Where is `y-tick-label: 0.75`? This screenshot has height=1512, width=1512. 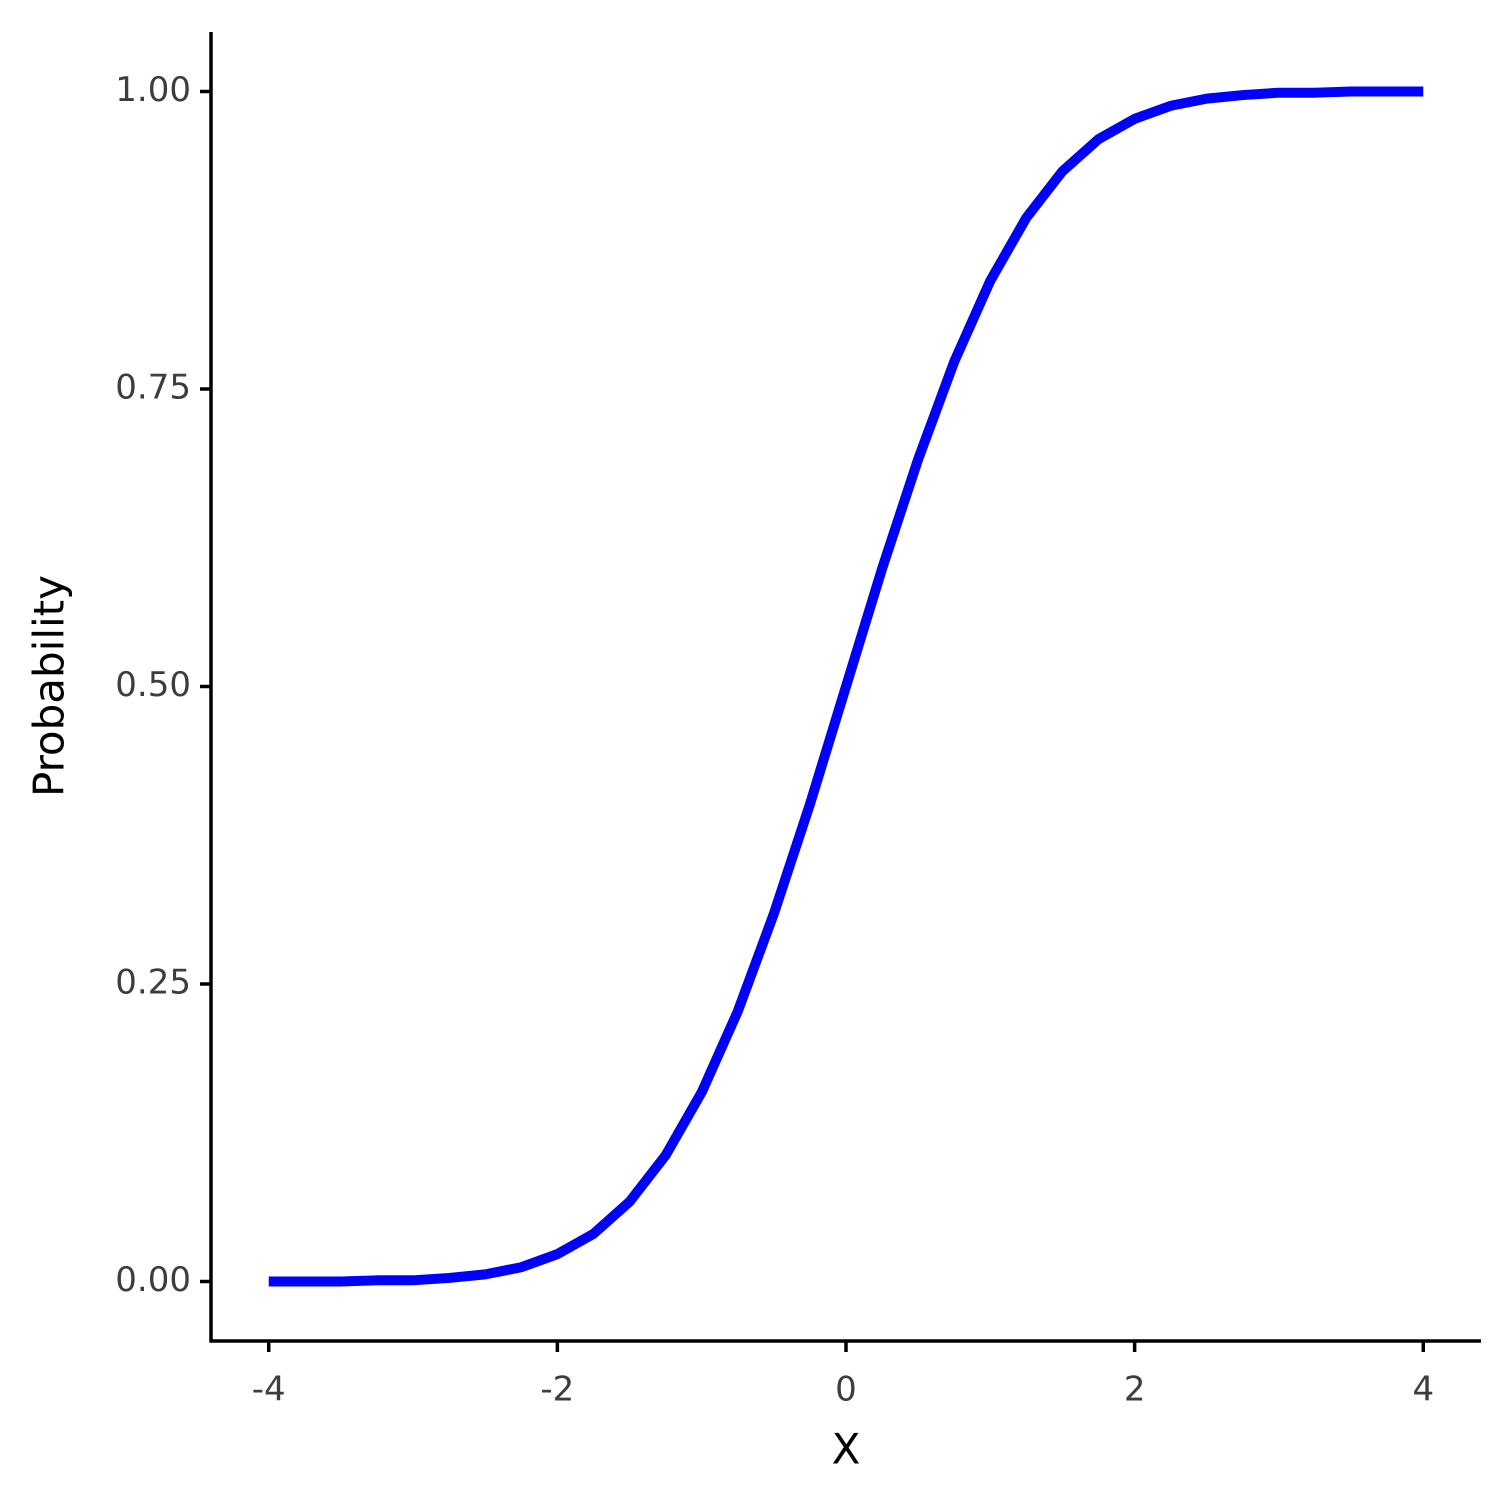 y-tick-label: 0.75 is located at coordinates (153, 388).